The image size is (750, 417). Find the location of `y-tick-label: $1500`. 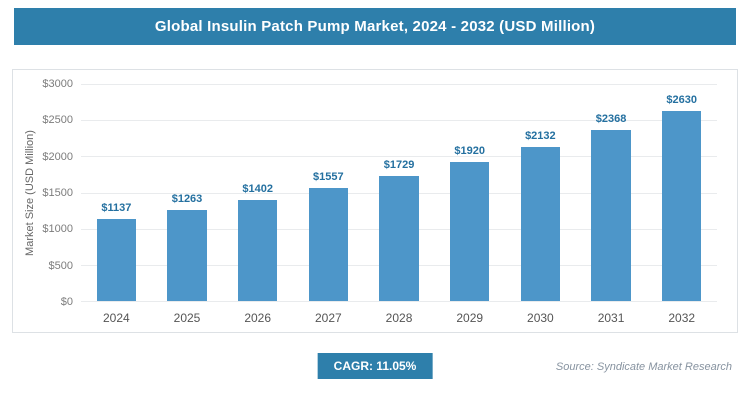

y-tick-label: $1500 is located at coordinates (57, 193).